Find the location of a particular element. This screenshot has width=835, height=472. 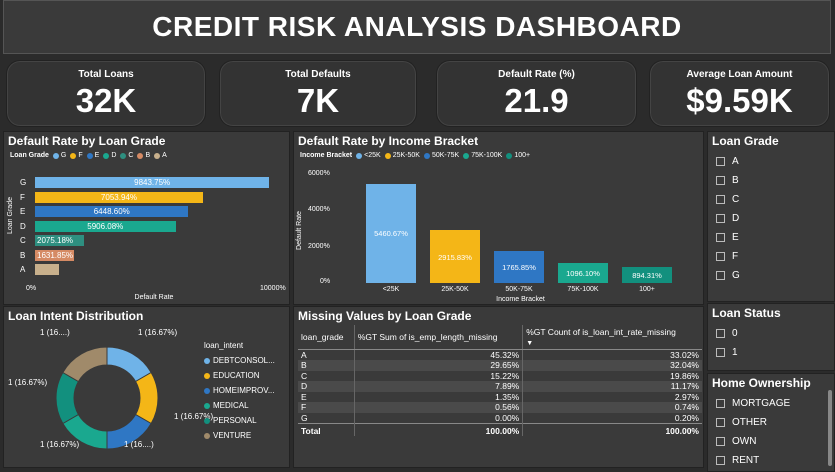

intent-legend-item: MEDICAL is located at coordinates (239, 405).